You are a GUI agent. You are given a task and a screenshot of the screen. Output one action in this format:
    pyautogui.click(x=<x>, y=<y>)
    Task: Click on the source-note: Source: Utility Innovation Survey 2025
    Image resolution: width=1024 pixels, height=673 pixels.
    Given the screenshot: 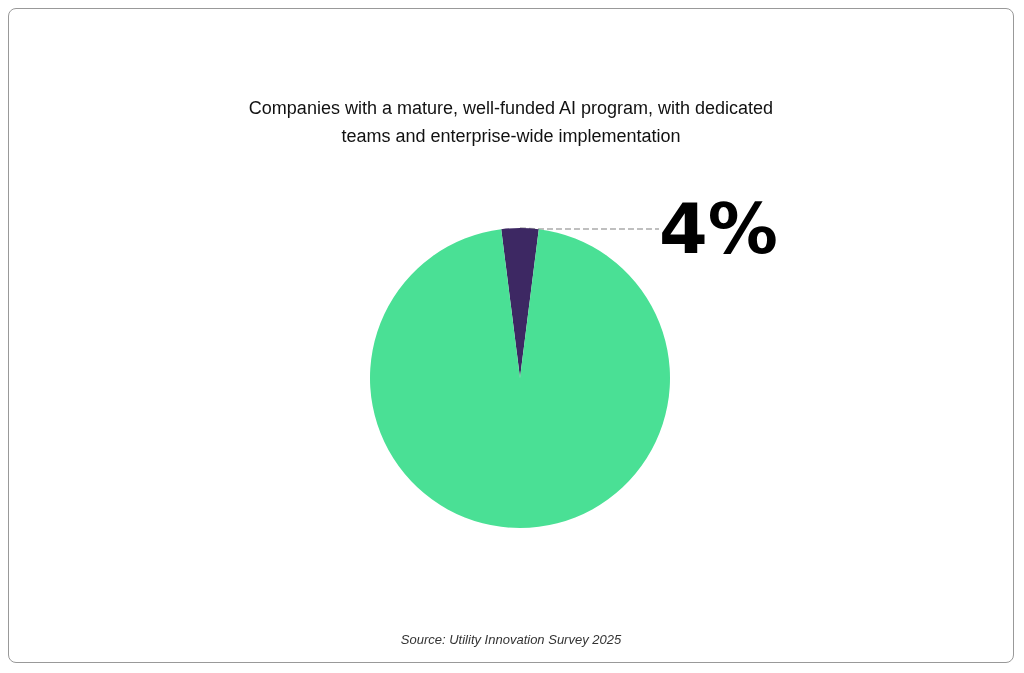 What is the action you would take?
    pyautogui.click(x=511, y=639)
    